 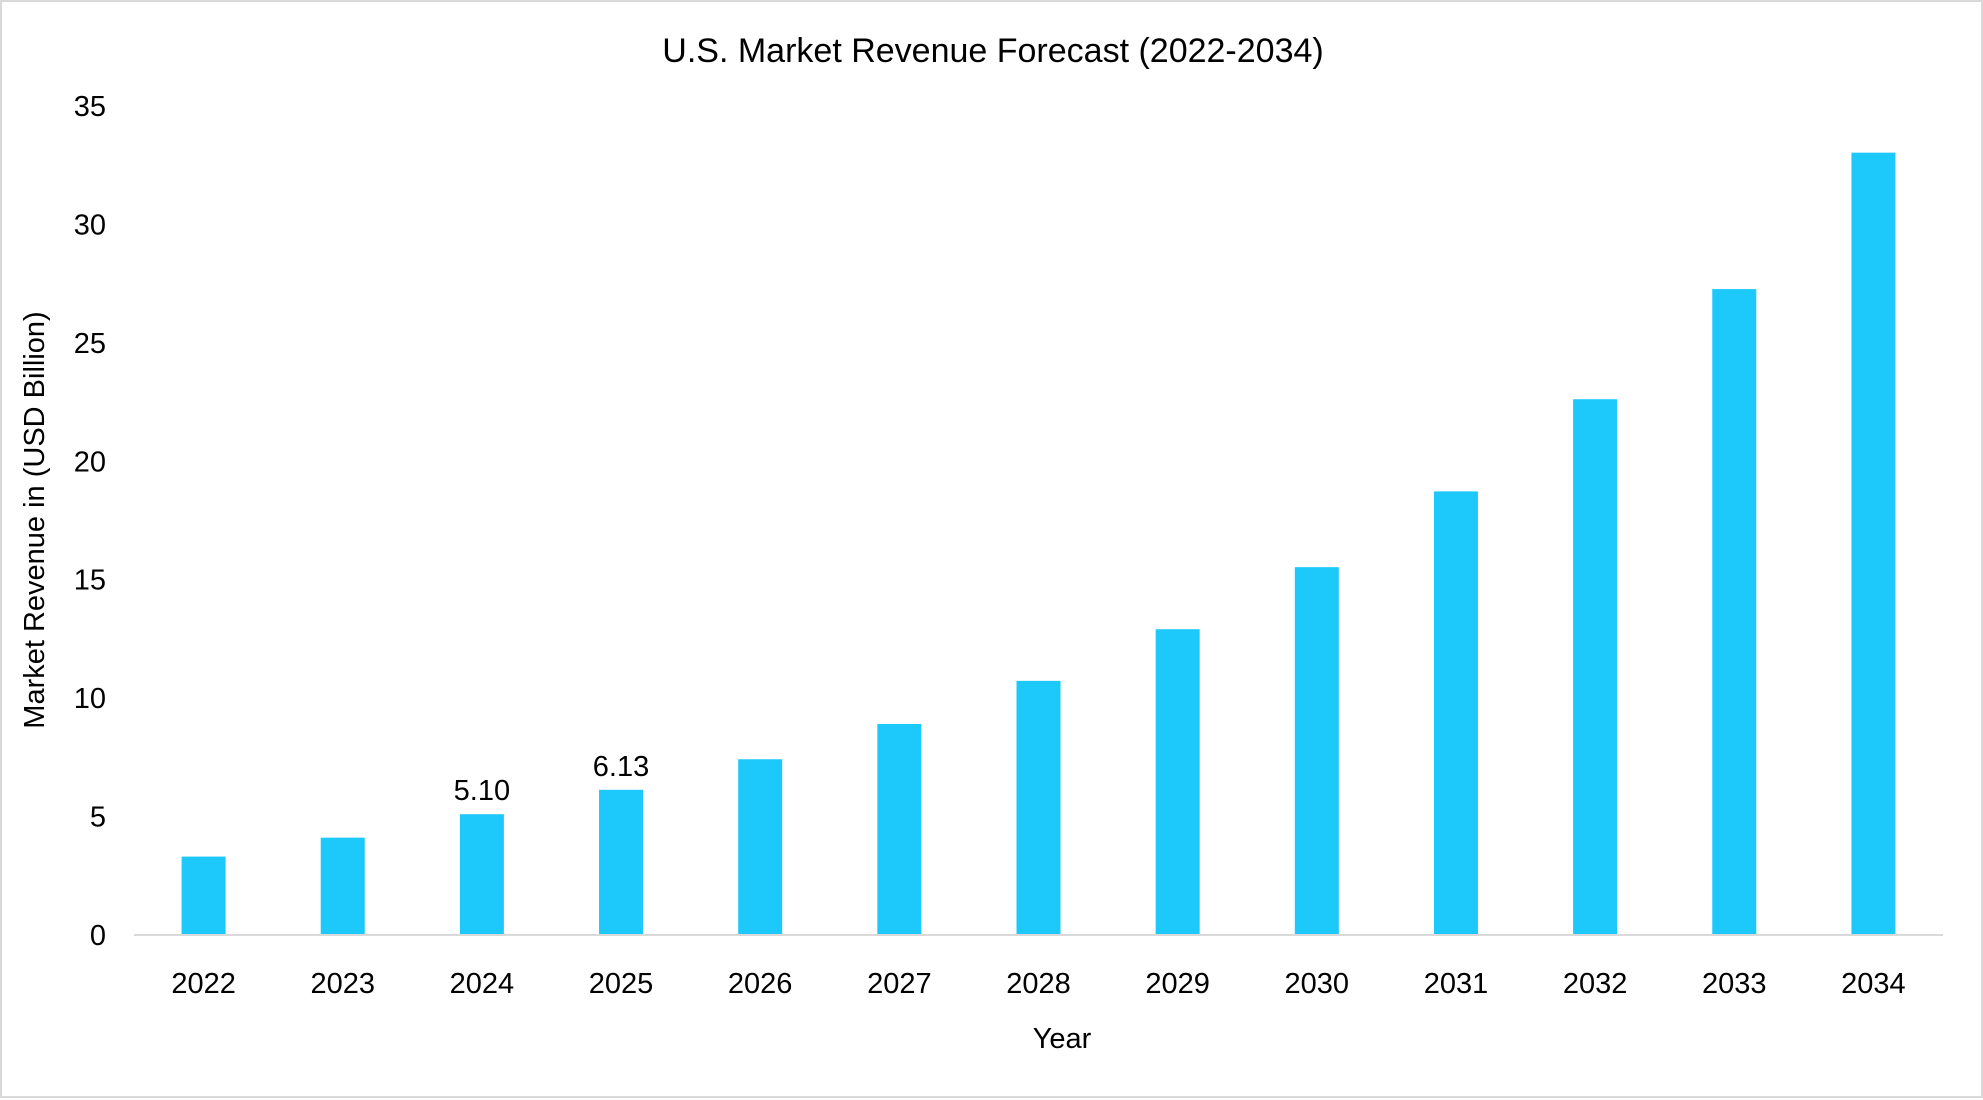 I want to click on data-label: 5.10, so click(x=482, y=791).